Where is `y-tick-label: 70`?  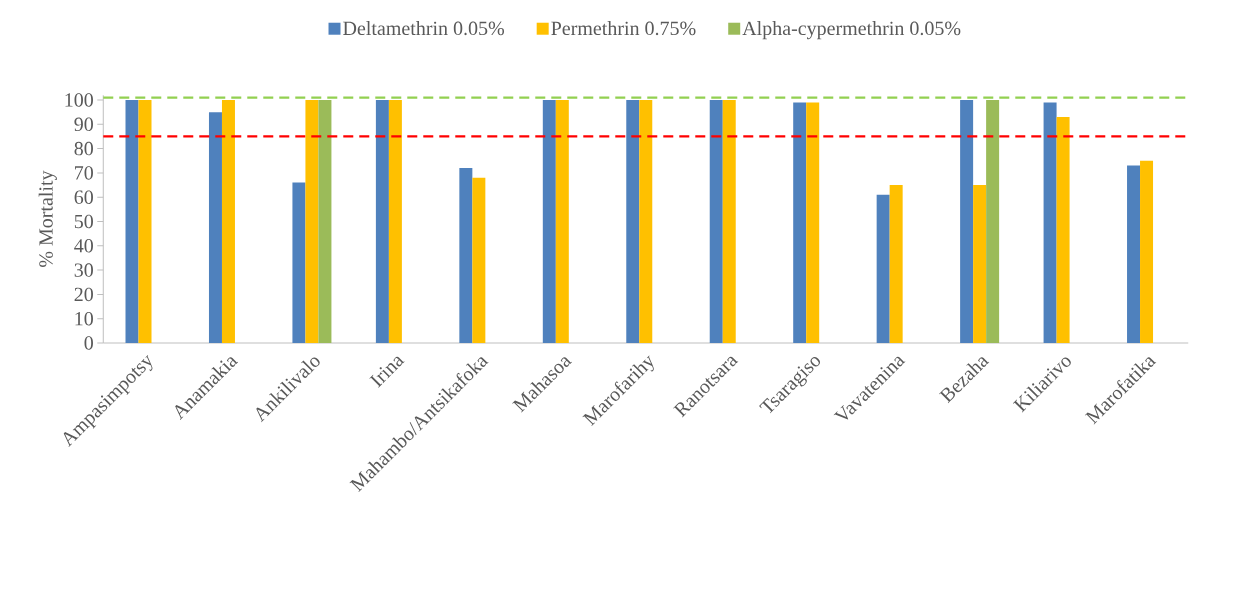 y-tick-label: 70 is located at coordinates (84, 173).